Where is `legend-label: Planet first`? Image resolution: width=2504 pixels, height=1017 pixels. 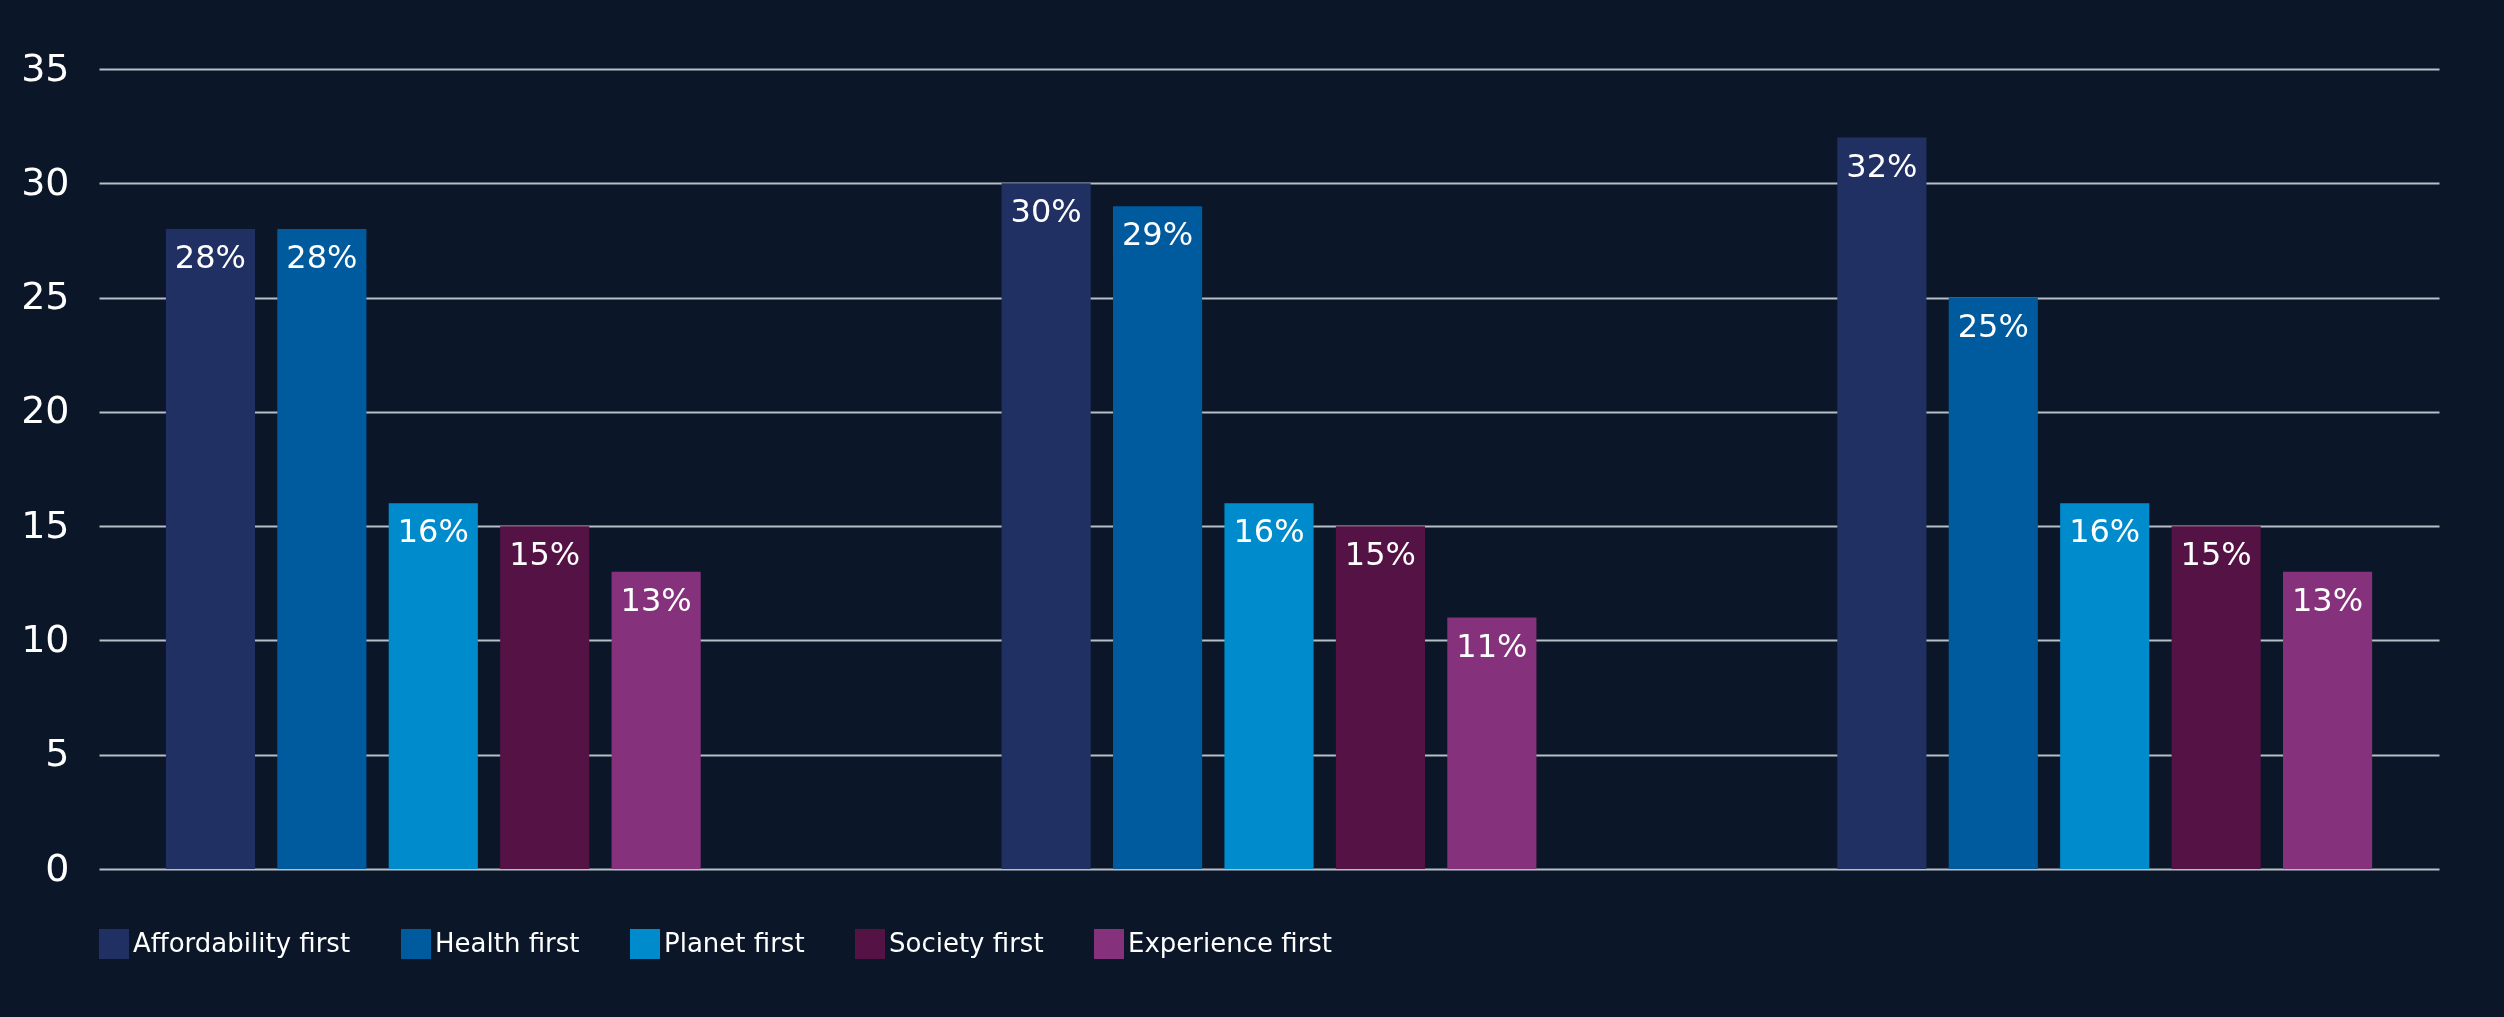
legend-label: Planet first is located at coordinates (734, 943).